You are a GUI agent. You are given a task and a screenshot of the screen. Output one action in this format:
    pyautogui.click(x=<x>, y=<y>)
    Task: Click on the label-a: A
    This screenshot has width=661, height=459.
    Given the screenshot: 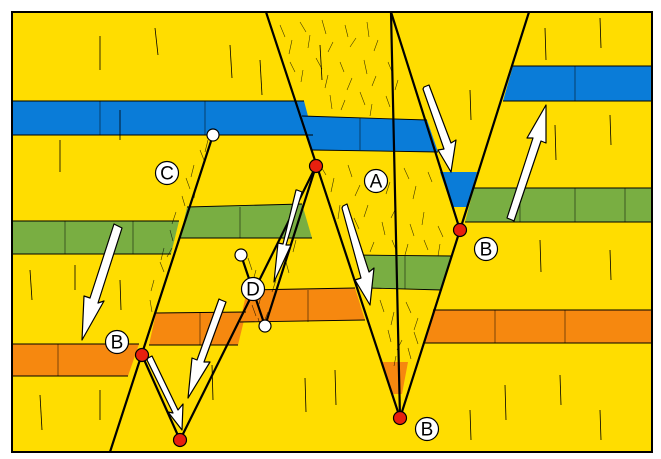 What is the action you would take?
    pyautogui.click(x=376, y=181)
    